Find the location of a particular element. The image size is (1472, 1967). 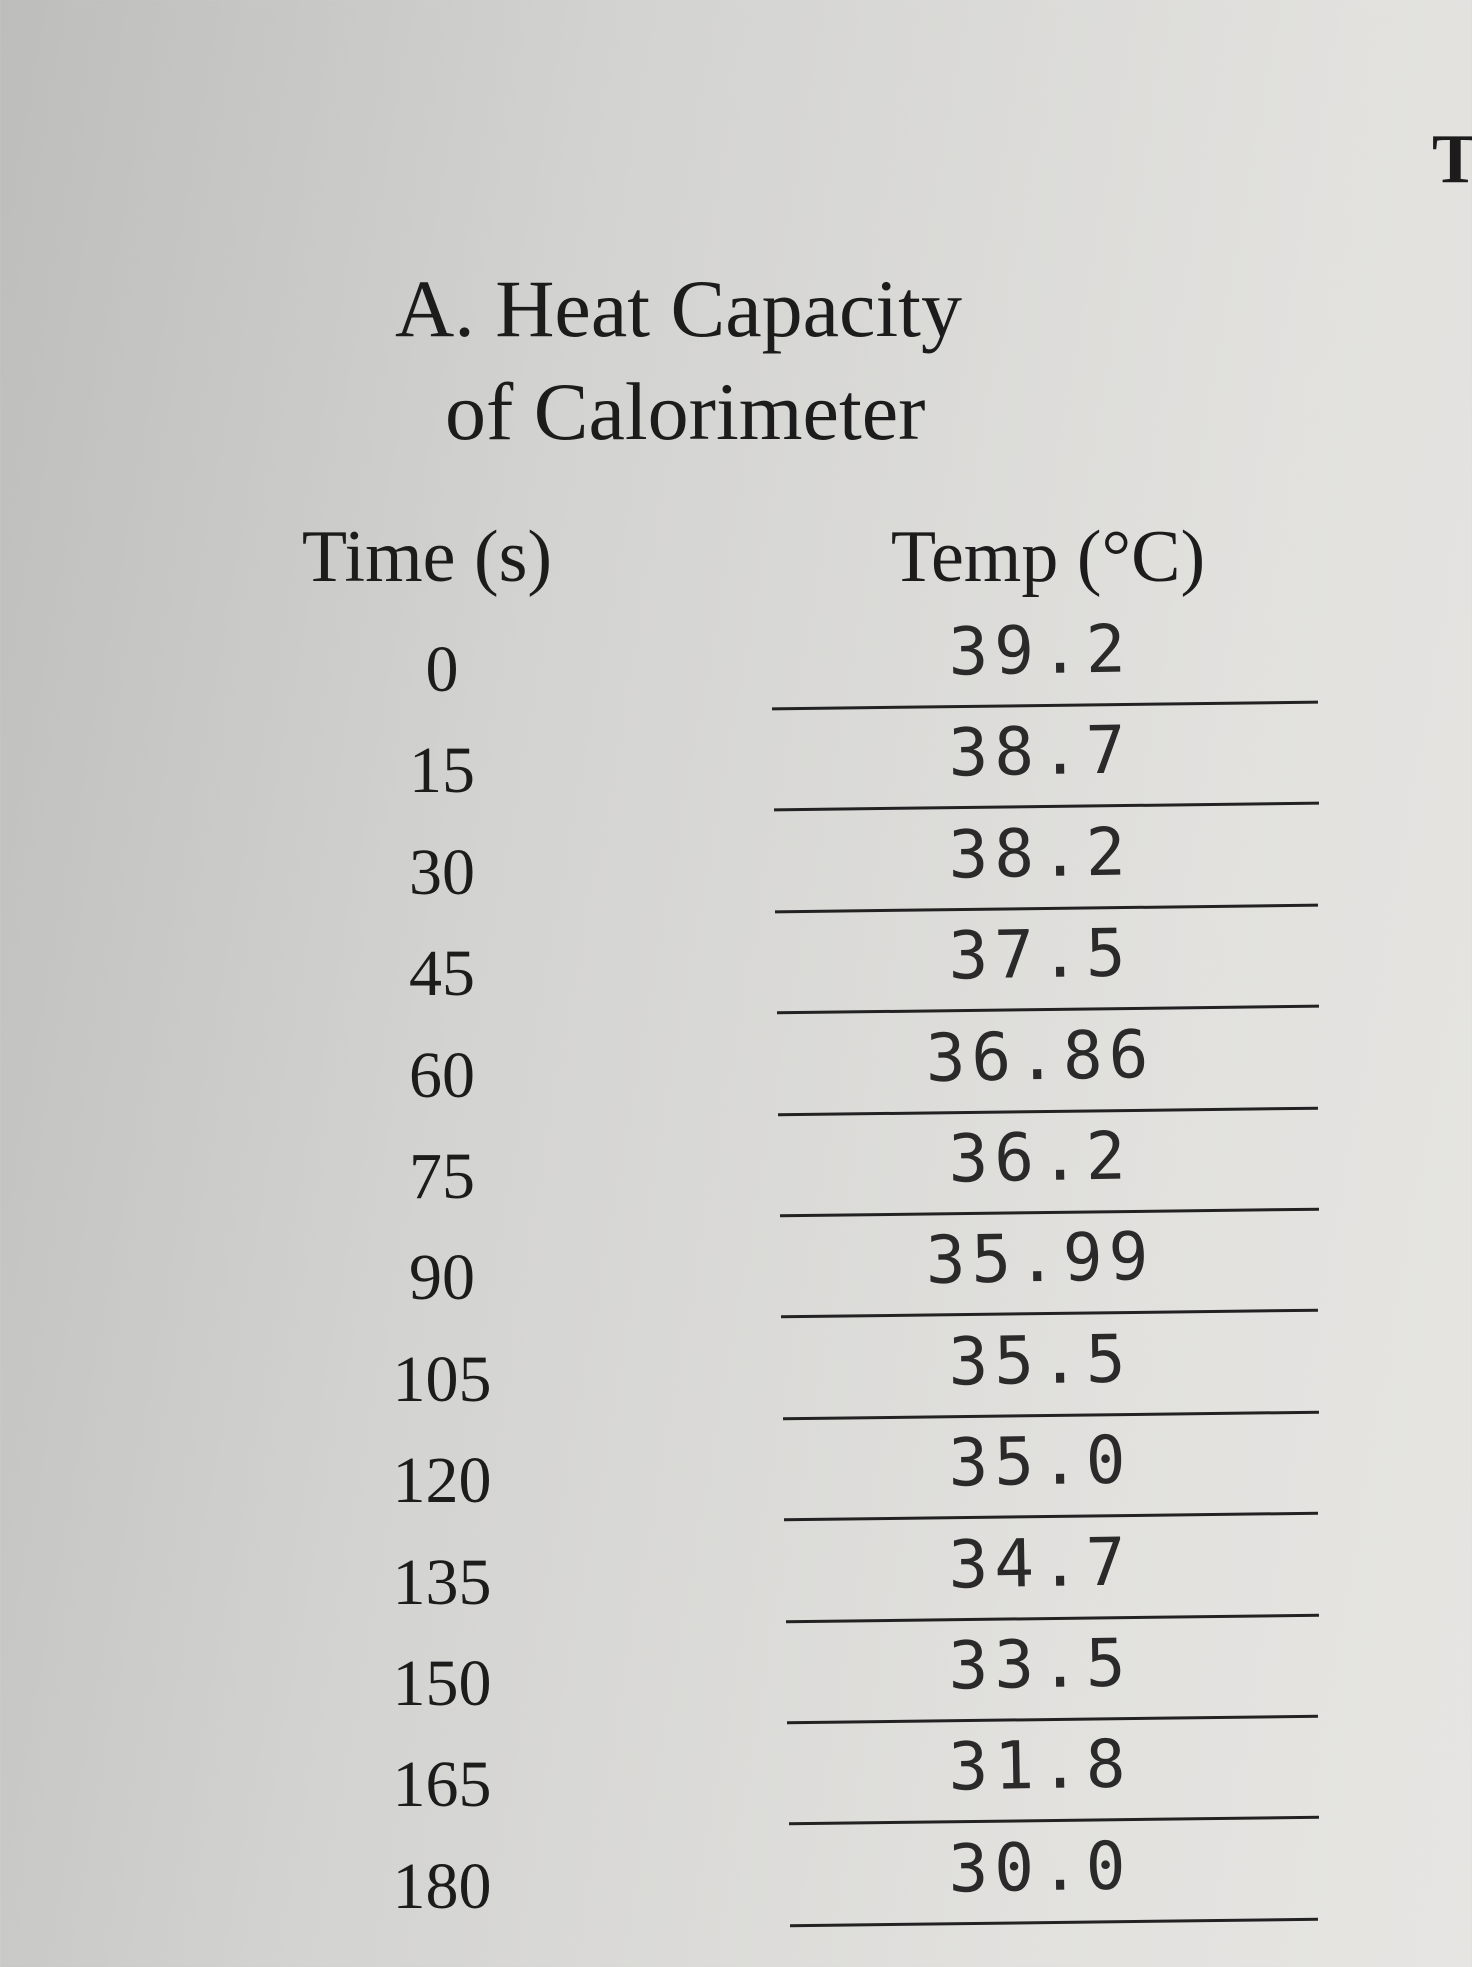

time-cell: 0 is located at coordinates (442, 669).